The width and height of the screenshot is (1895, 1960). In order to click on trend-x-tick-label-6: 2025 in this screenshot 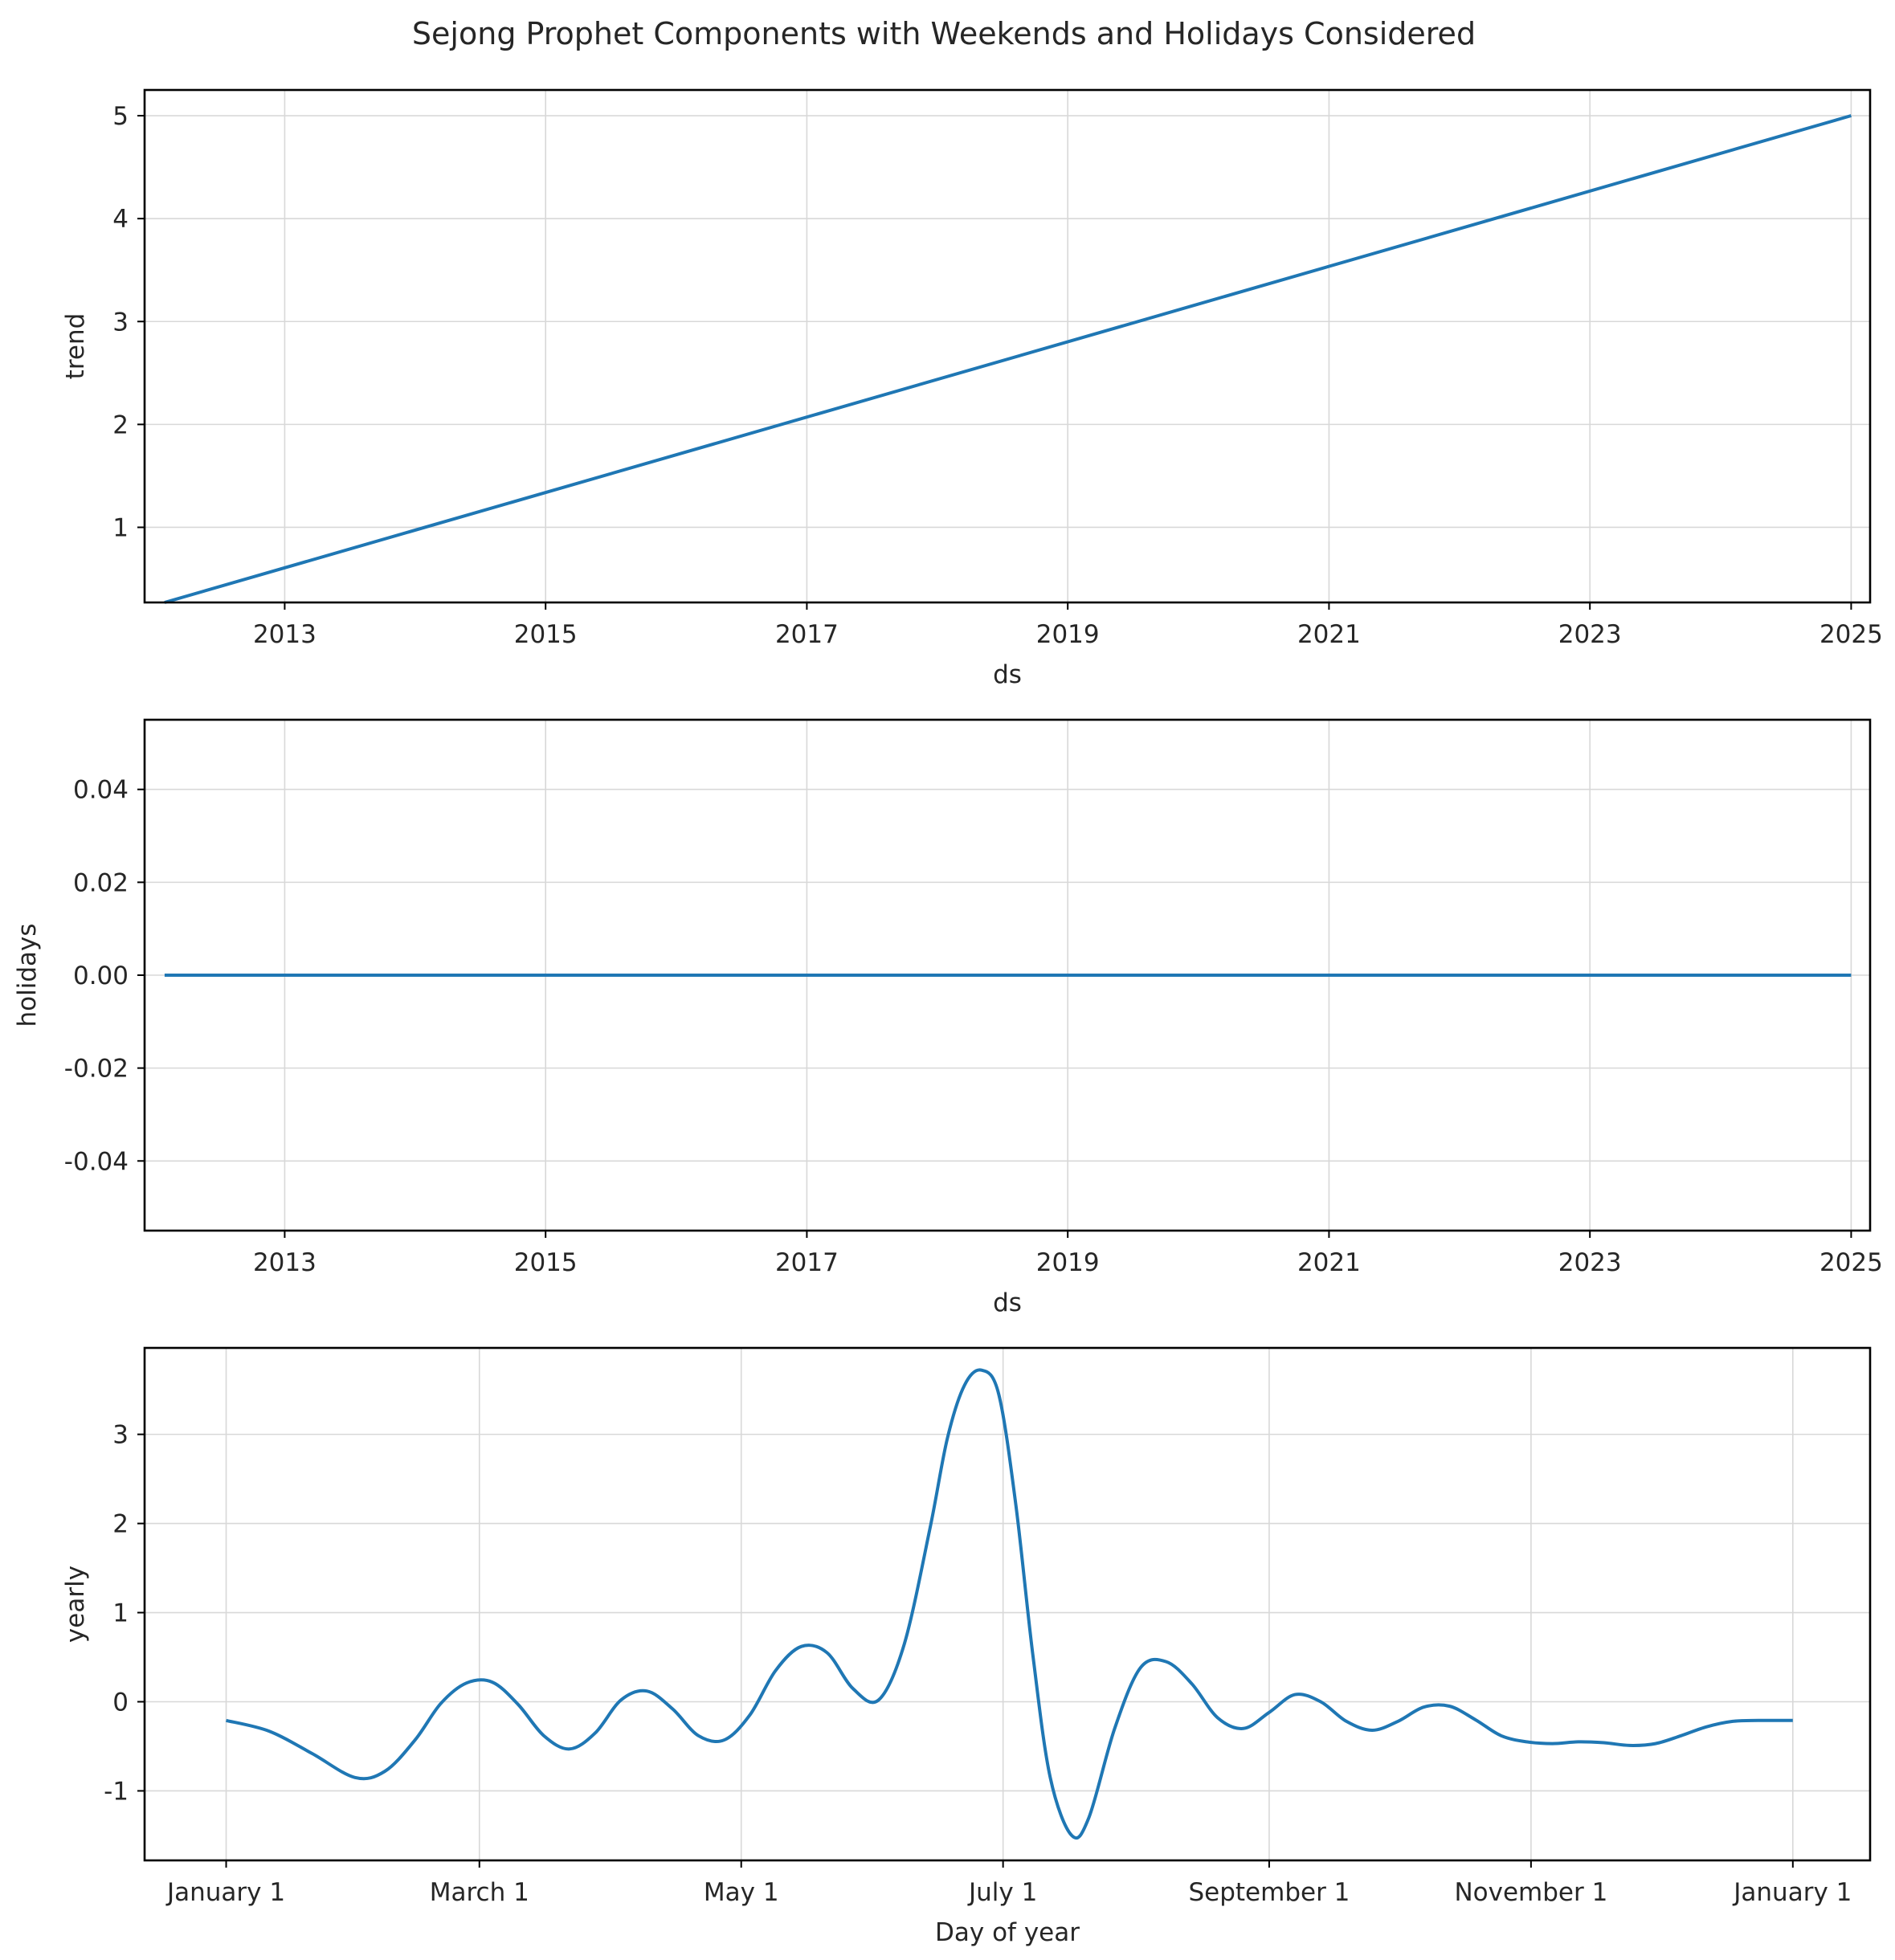, I will do `click(1851, 634)`.